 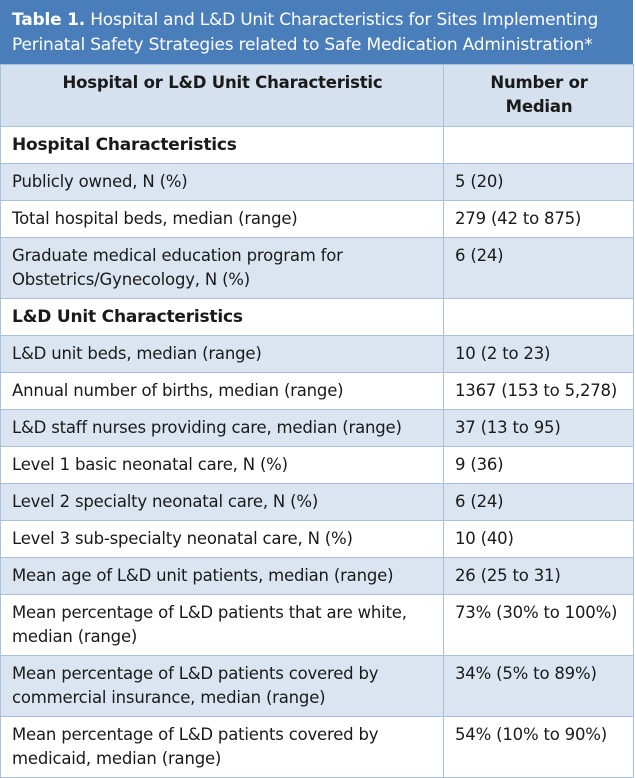 What do you see at coordinates (49, 20) in the screenshot?
I see `table-caption-label: Table 1.` at bounding box center [49, 20].